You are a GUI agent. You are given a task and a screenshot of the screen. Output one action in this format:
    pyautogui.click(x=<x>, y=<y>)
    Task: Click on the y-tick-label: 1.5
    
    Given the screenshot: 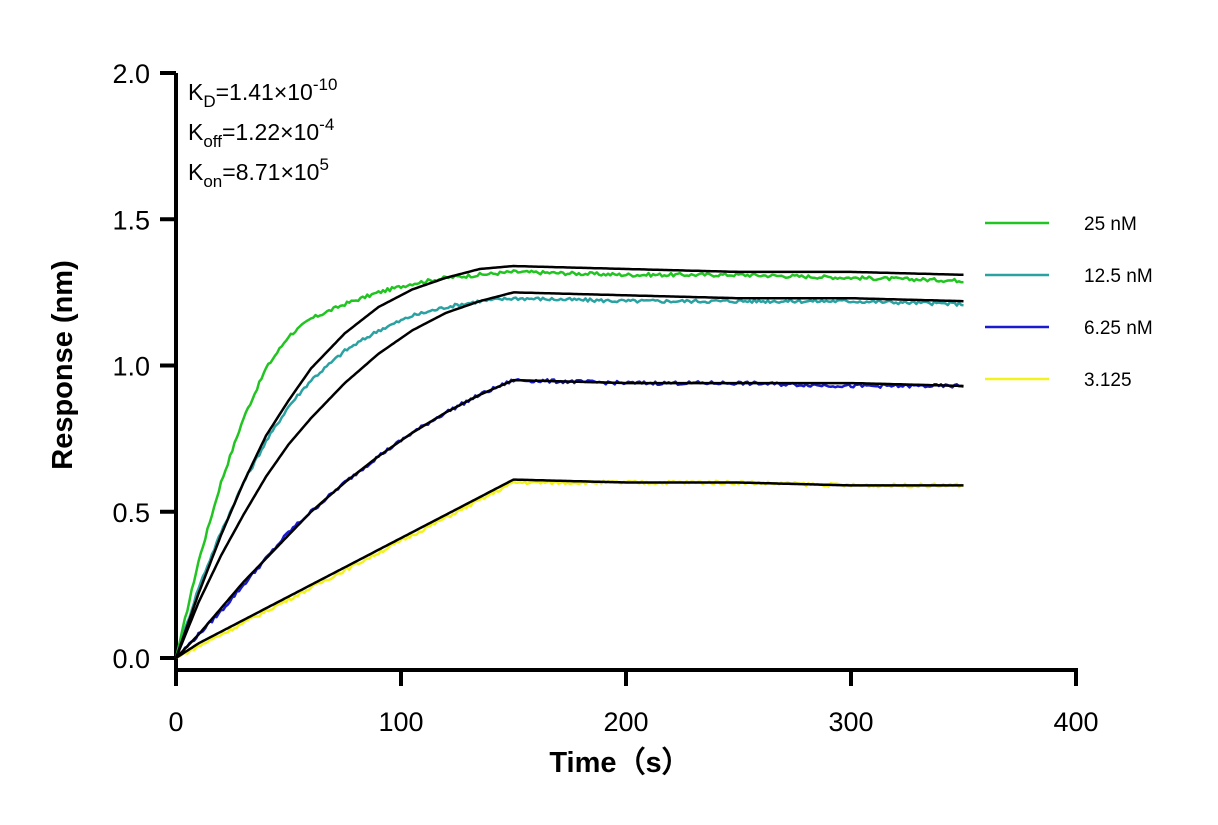 What is the action you would take?
    pyautogui.click(x=131, y=220)
    